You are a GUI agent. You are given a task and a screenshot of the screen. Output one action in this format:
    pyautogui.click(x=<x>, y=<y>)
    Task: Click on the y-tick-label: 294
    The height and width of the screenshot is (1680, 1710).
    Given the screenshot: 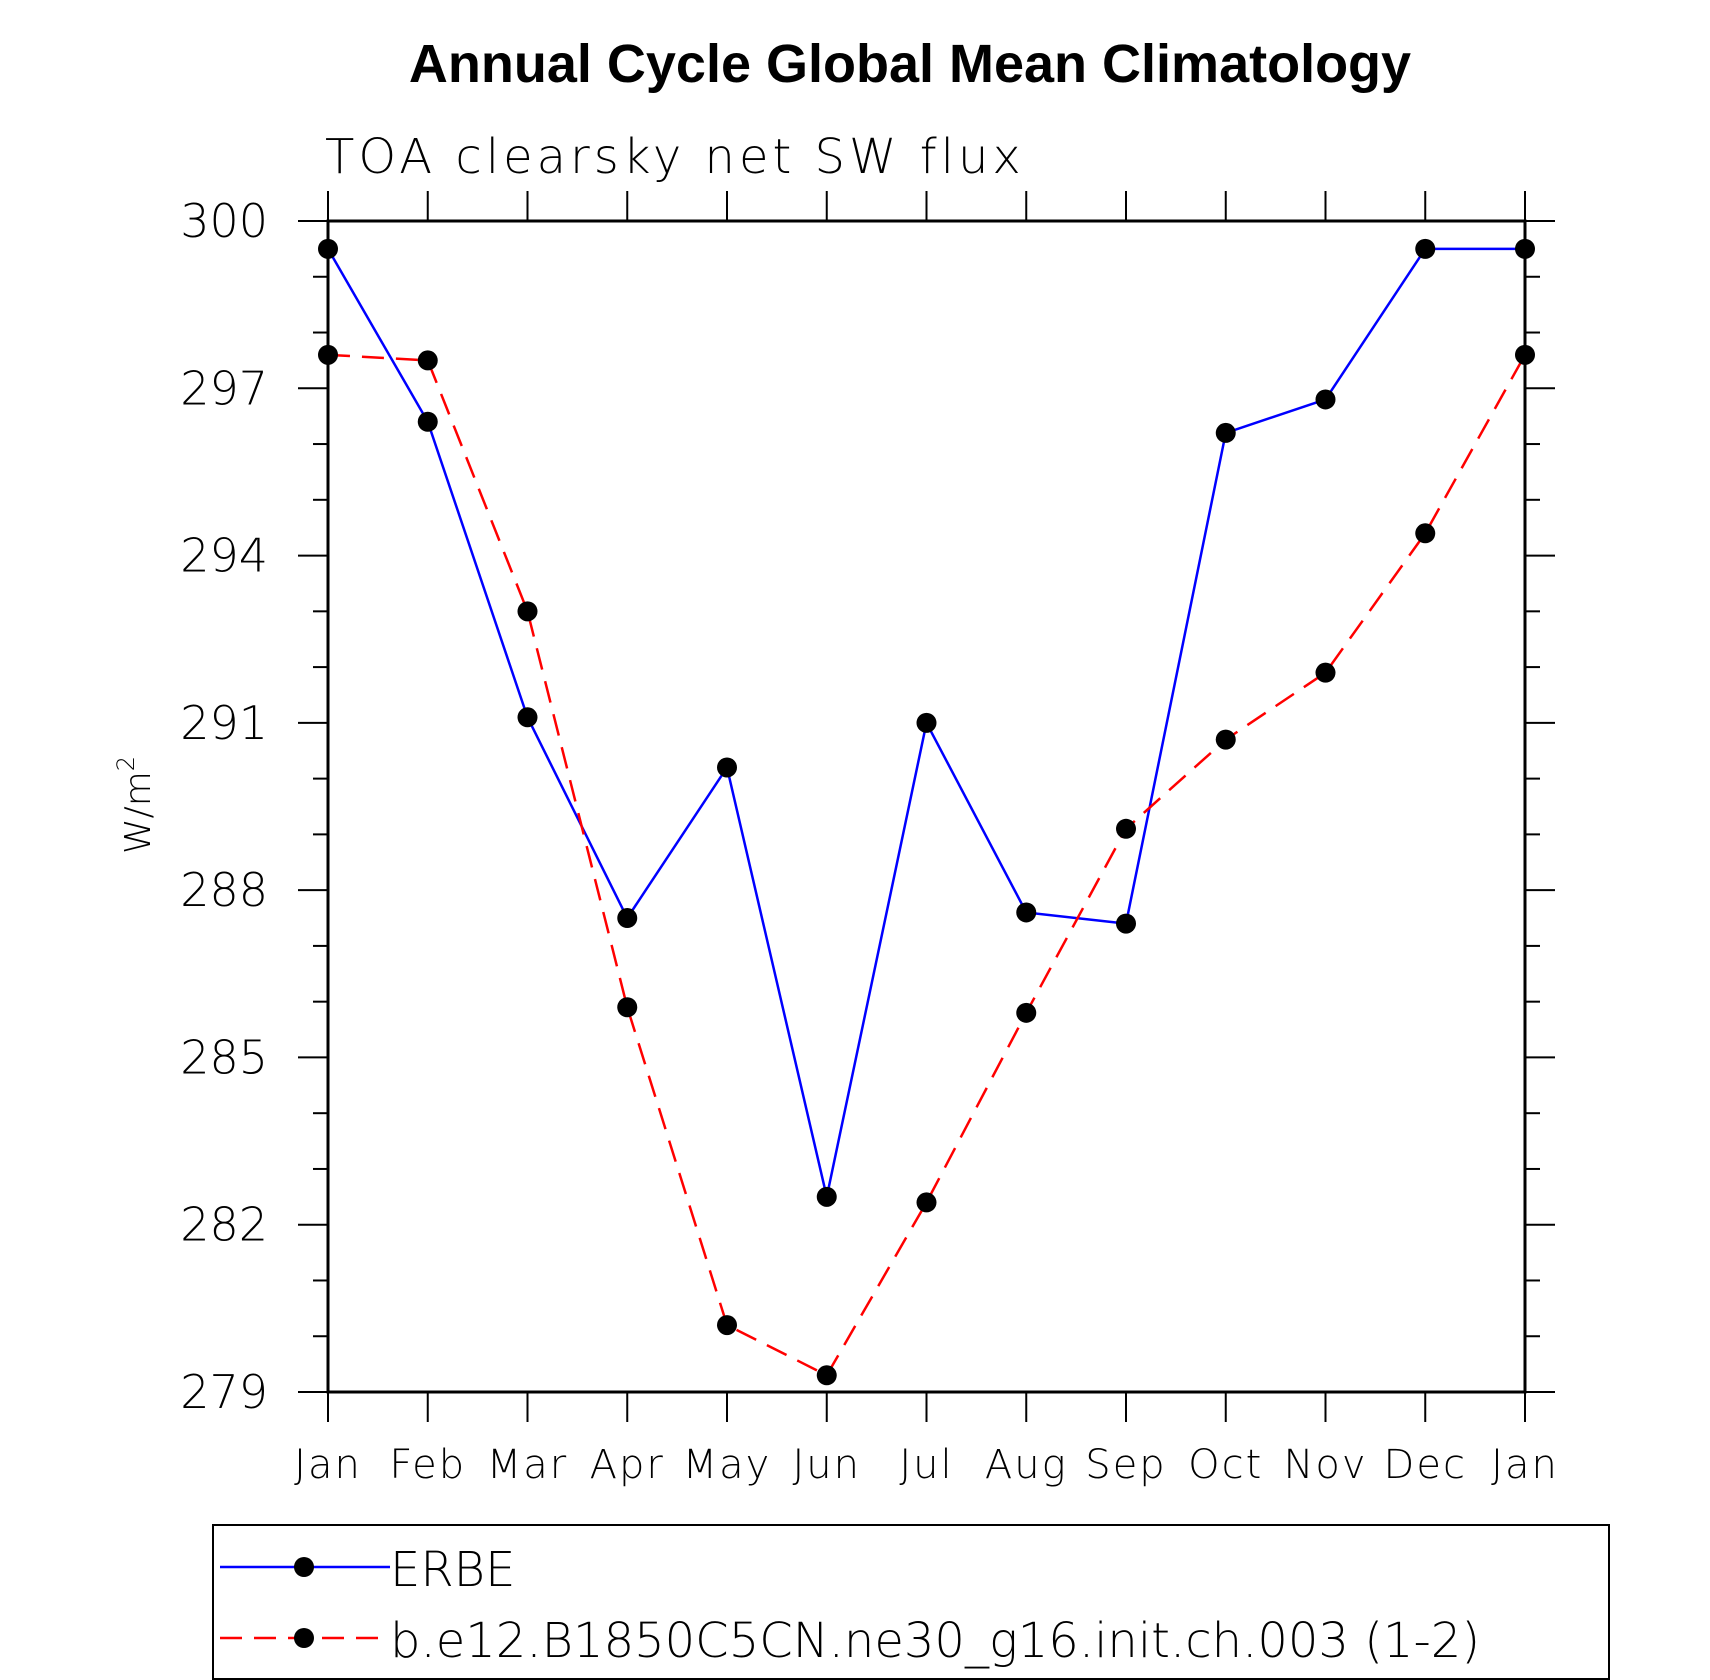 What is the action you would take?
    pyautogui.click(x=224, y=556)
    